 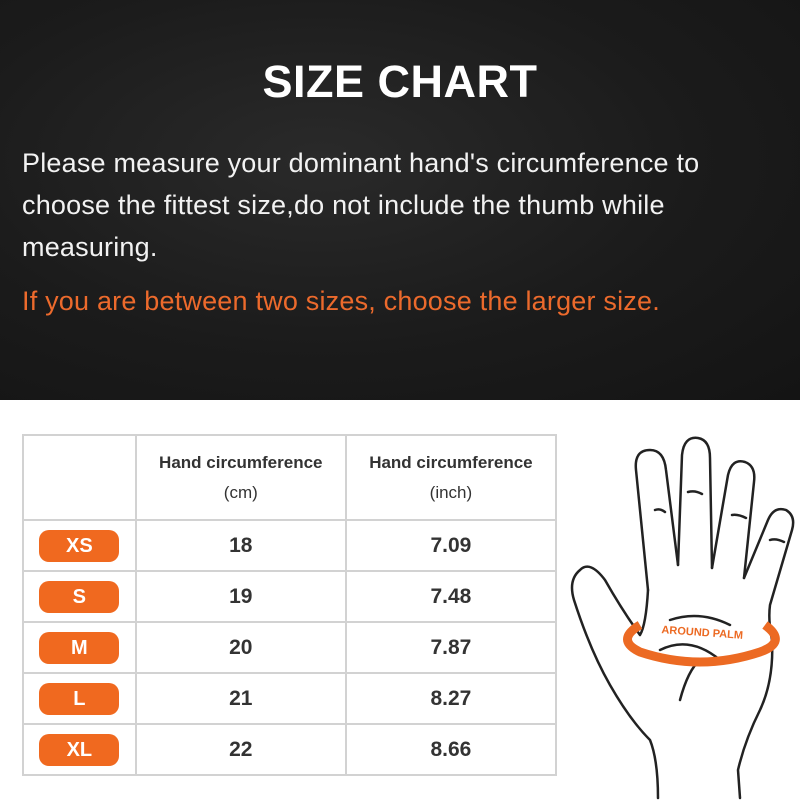 I want to click on table-row: M 20 7.87, so click(x=290, y=647).